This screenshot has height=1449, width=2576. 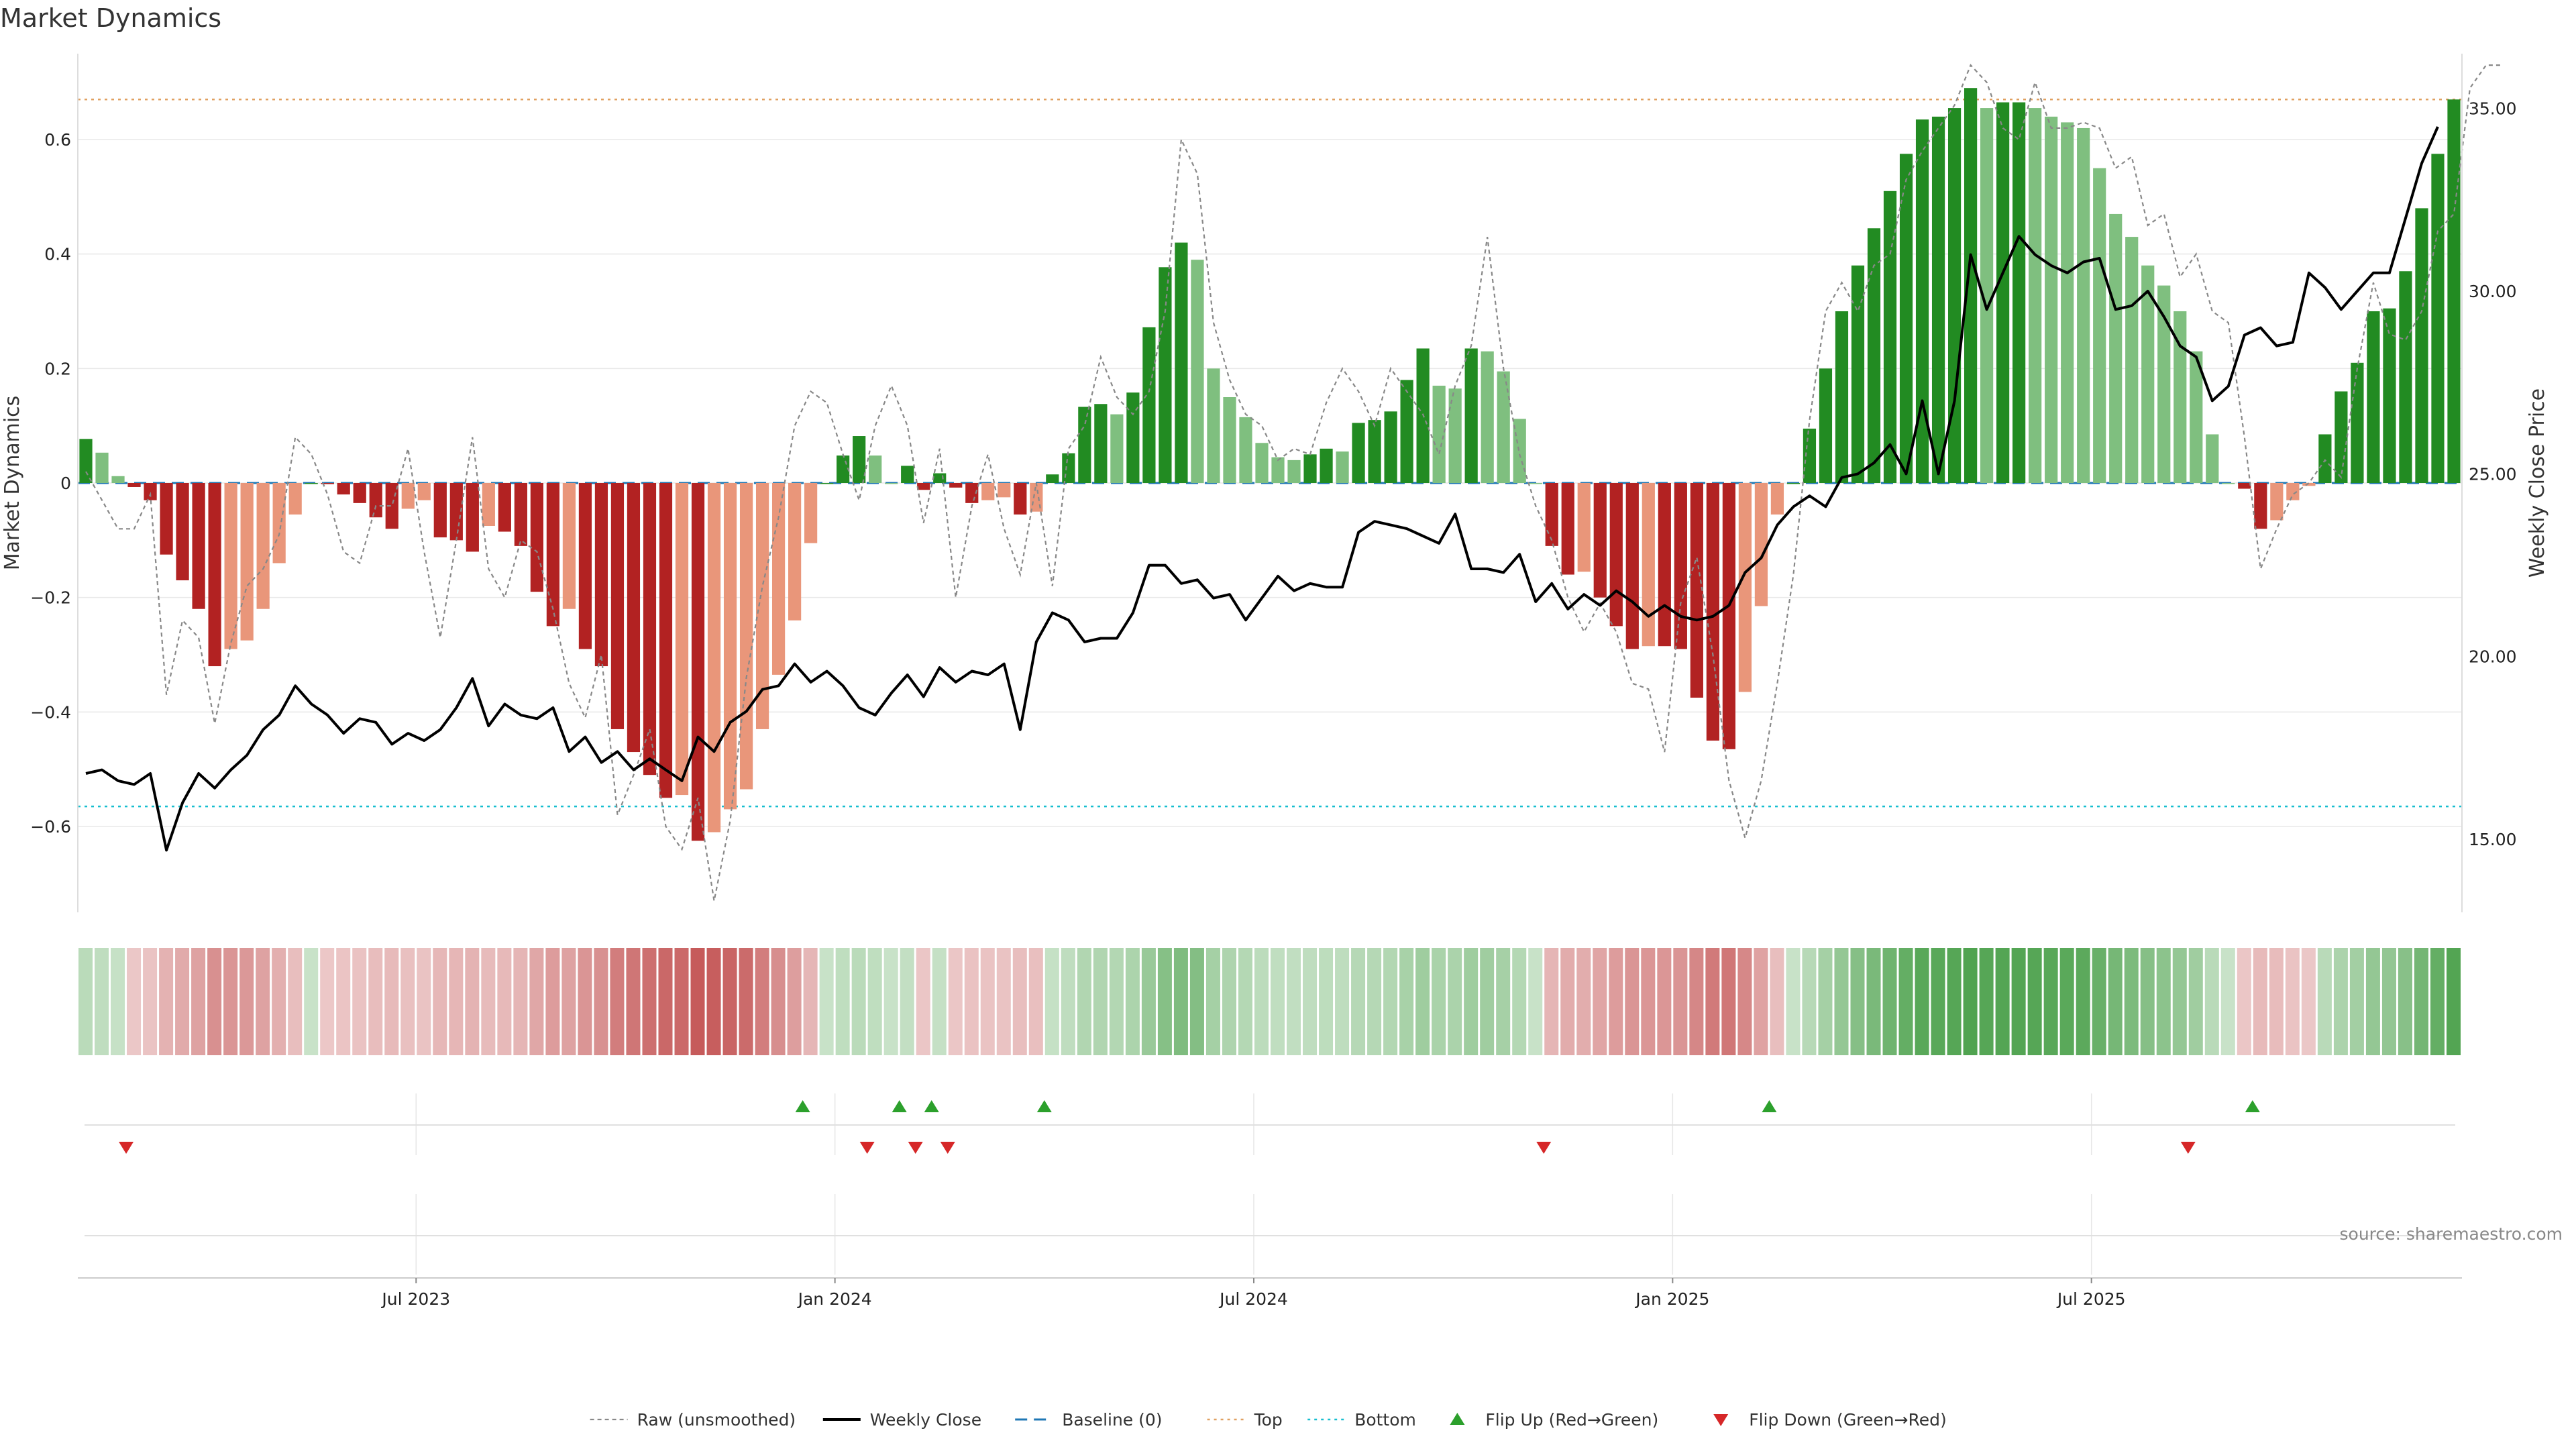 I want to click on y-tick-left: −0.4, so click(x=50, y=712).